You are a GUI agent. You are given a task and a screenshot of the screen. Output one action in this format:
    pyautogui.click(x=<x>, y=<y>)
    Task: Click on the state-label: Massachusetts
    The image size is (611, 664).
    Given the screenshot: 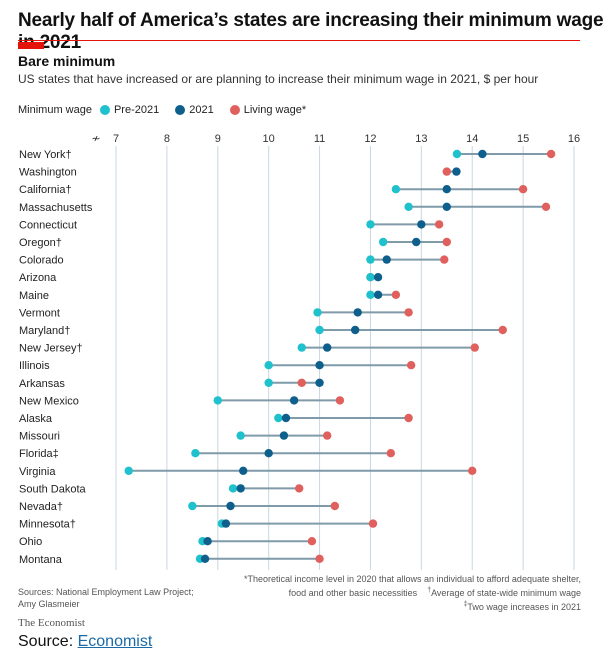 What is the action you would take?
    pyautogui.click(x=56, y=208)
    